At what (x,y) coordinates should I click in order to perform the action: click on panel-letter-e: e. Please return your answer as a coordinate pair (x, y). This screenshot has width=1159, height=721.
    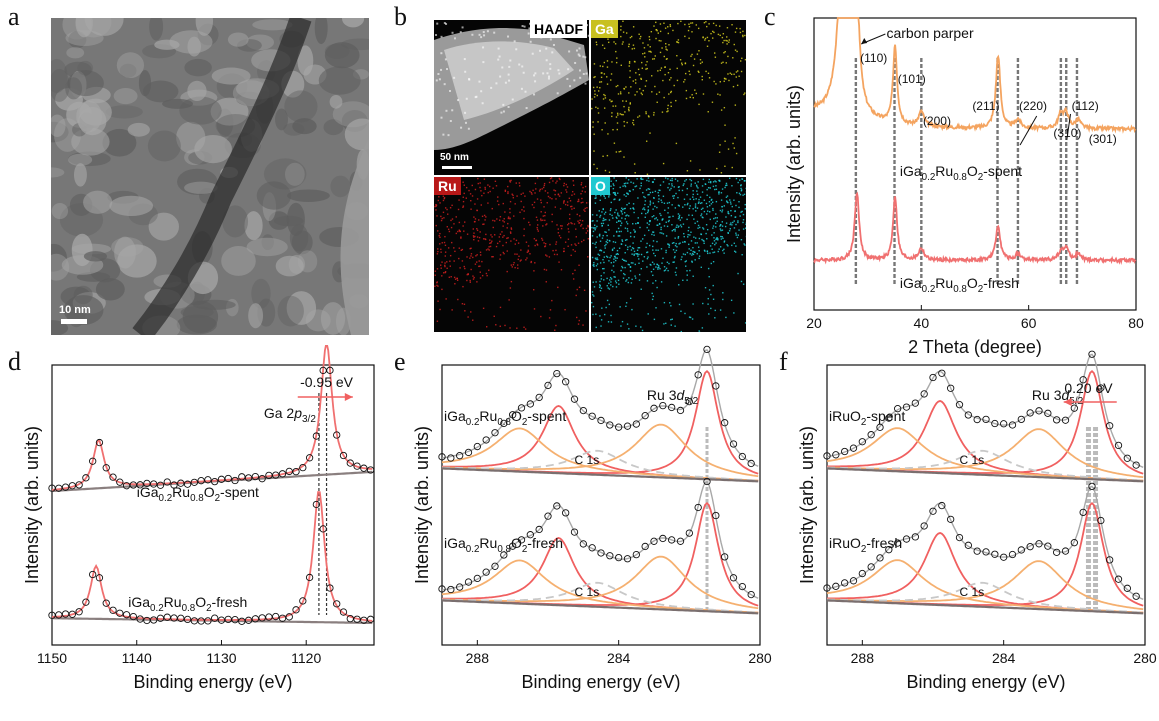
    Looking at the image, I should click on (400, 362).